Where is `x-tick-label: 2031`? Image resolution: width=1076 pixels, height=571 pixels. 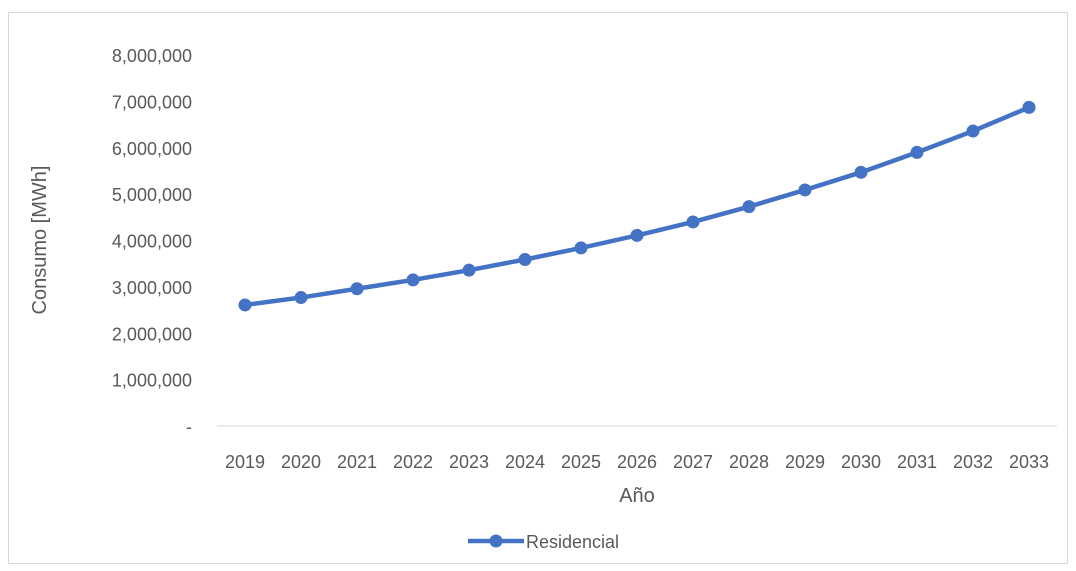 x-tick-label: 2031 is located at coordinates (917, 462).